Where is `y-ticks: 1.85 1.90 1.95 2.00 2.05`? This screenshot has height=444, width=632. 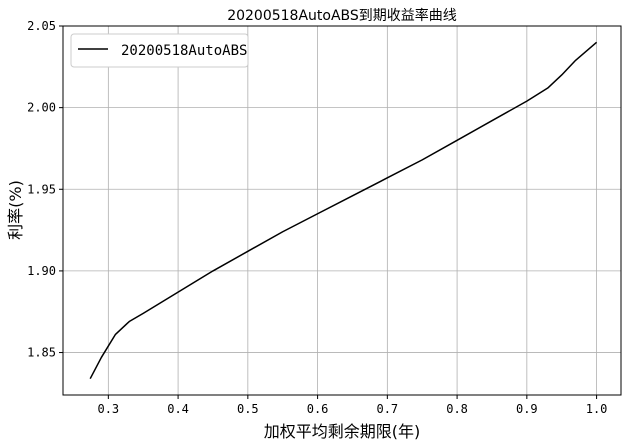 y-ticks: 1.85 1.90 1.95 2.00 2.05 is located at coordinates (45, 189).